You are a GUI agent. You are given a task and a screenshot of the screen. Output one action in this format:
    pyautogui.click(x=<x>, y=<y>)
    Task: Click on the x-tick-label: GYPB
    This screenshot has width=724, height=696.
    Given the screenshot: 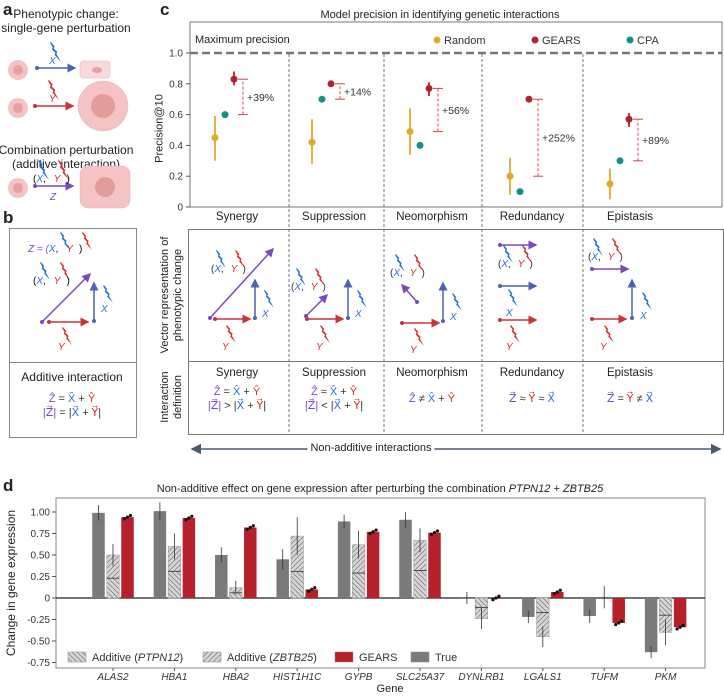 What is the action you would take?
    pyautogui.click(x=359, y=677)
    